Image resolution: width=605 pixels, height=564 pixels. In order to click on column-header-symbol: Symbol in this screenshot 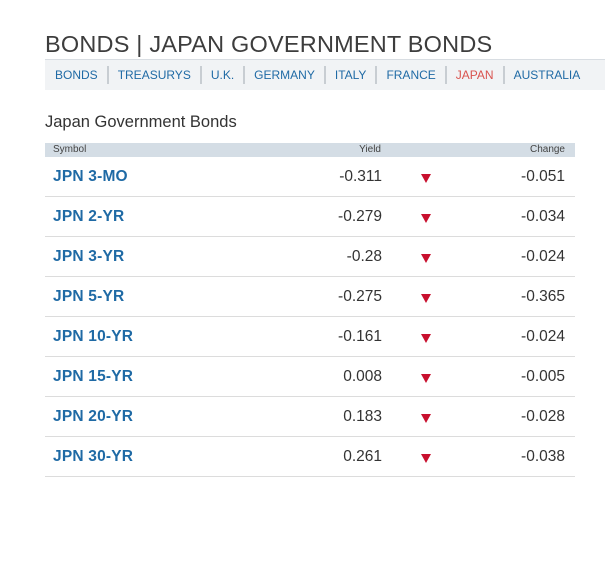, I will do `click(70, 149)`.